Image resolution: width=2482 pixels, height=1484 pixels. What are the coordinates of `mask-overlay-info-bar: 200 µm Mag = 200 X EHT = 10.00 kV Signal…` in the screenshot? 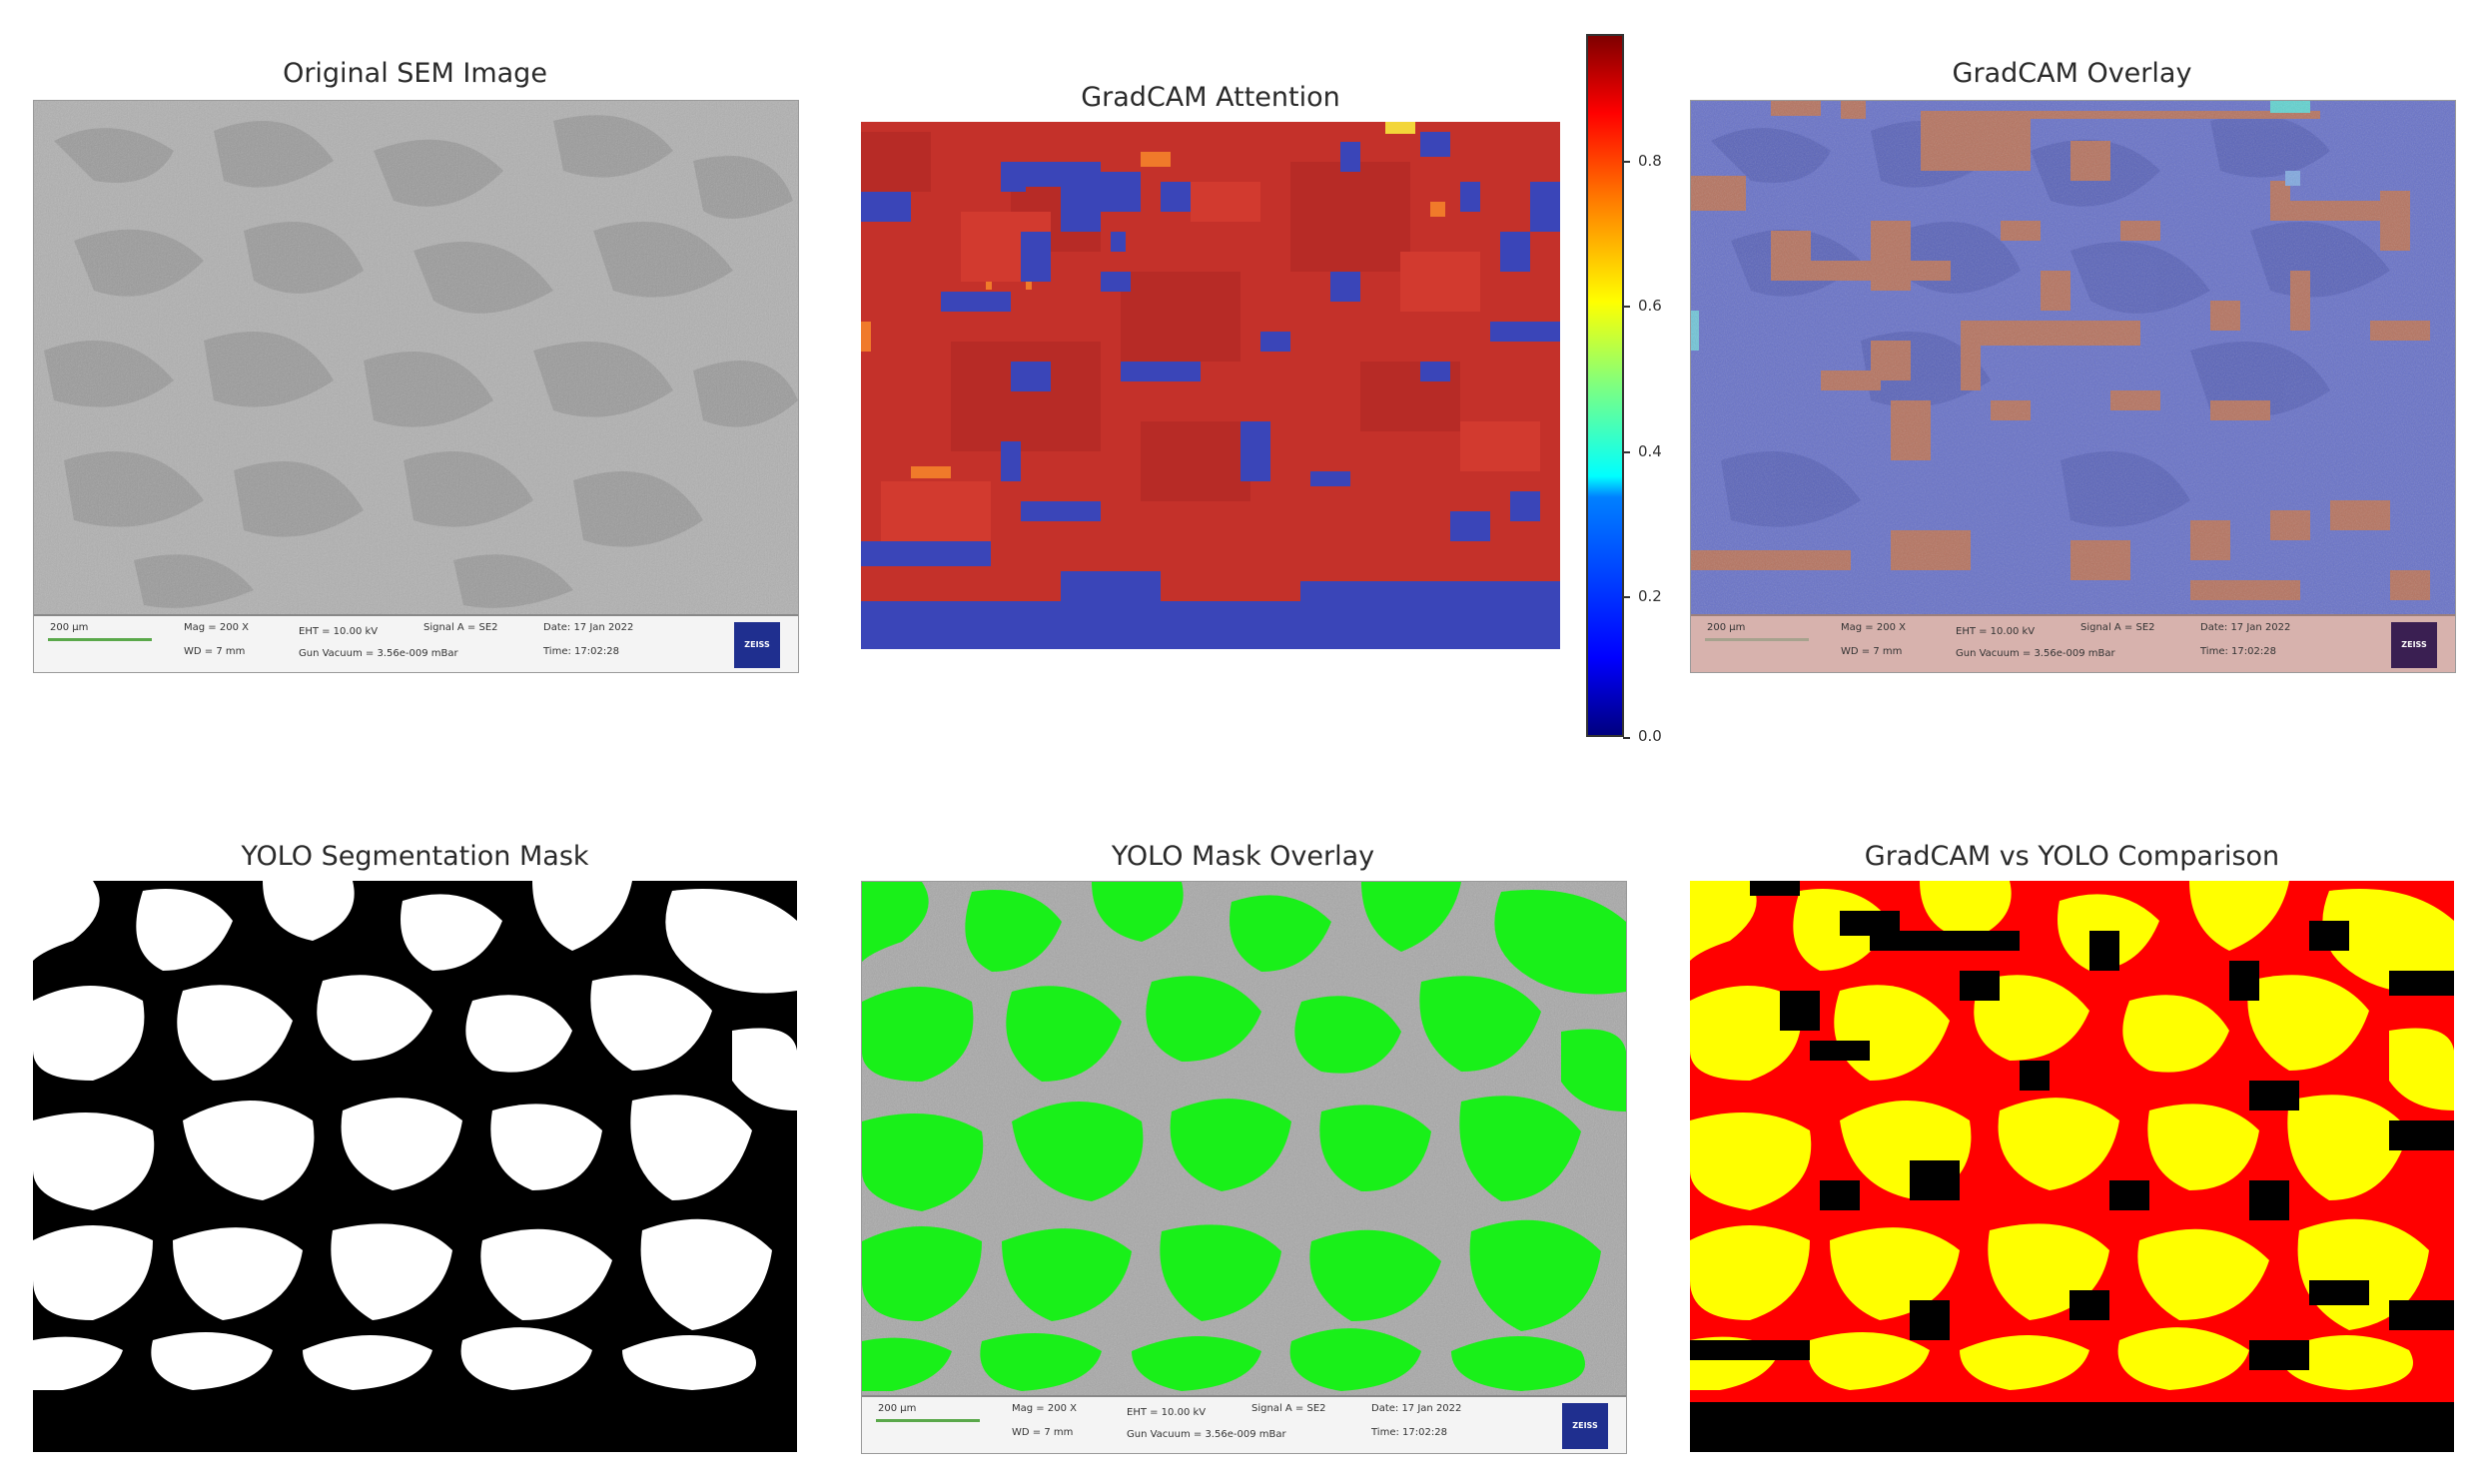 It's located at (1244, 1424).